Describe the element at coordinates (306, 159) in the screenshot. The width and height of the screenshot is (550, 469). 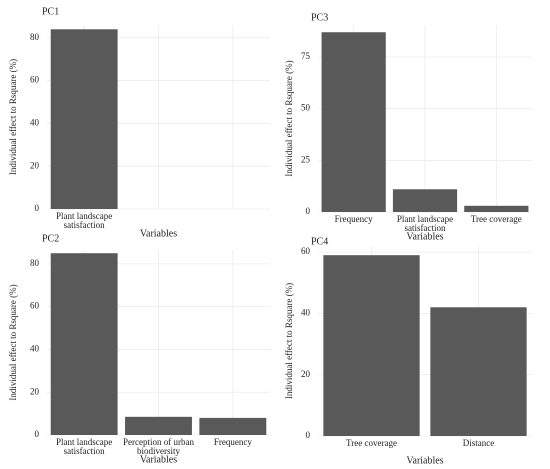
I see `y-tick-label: 25` at that location.